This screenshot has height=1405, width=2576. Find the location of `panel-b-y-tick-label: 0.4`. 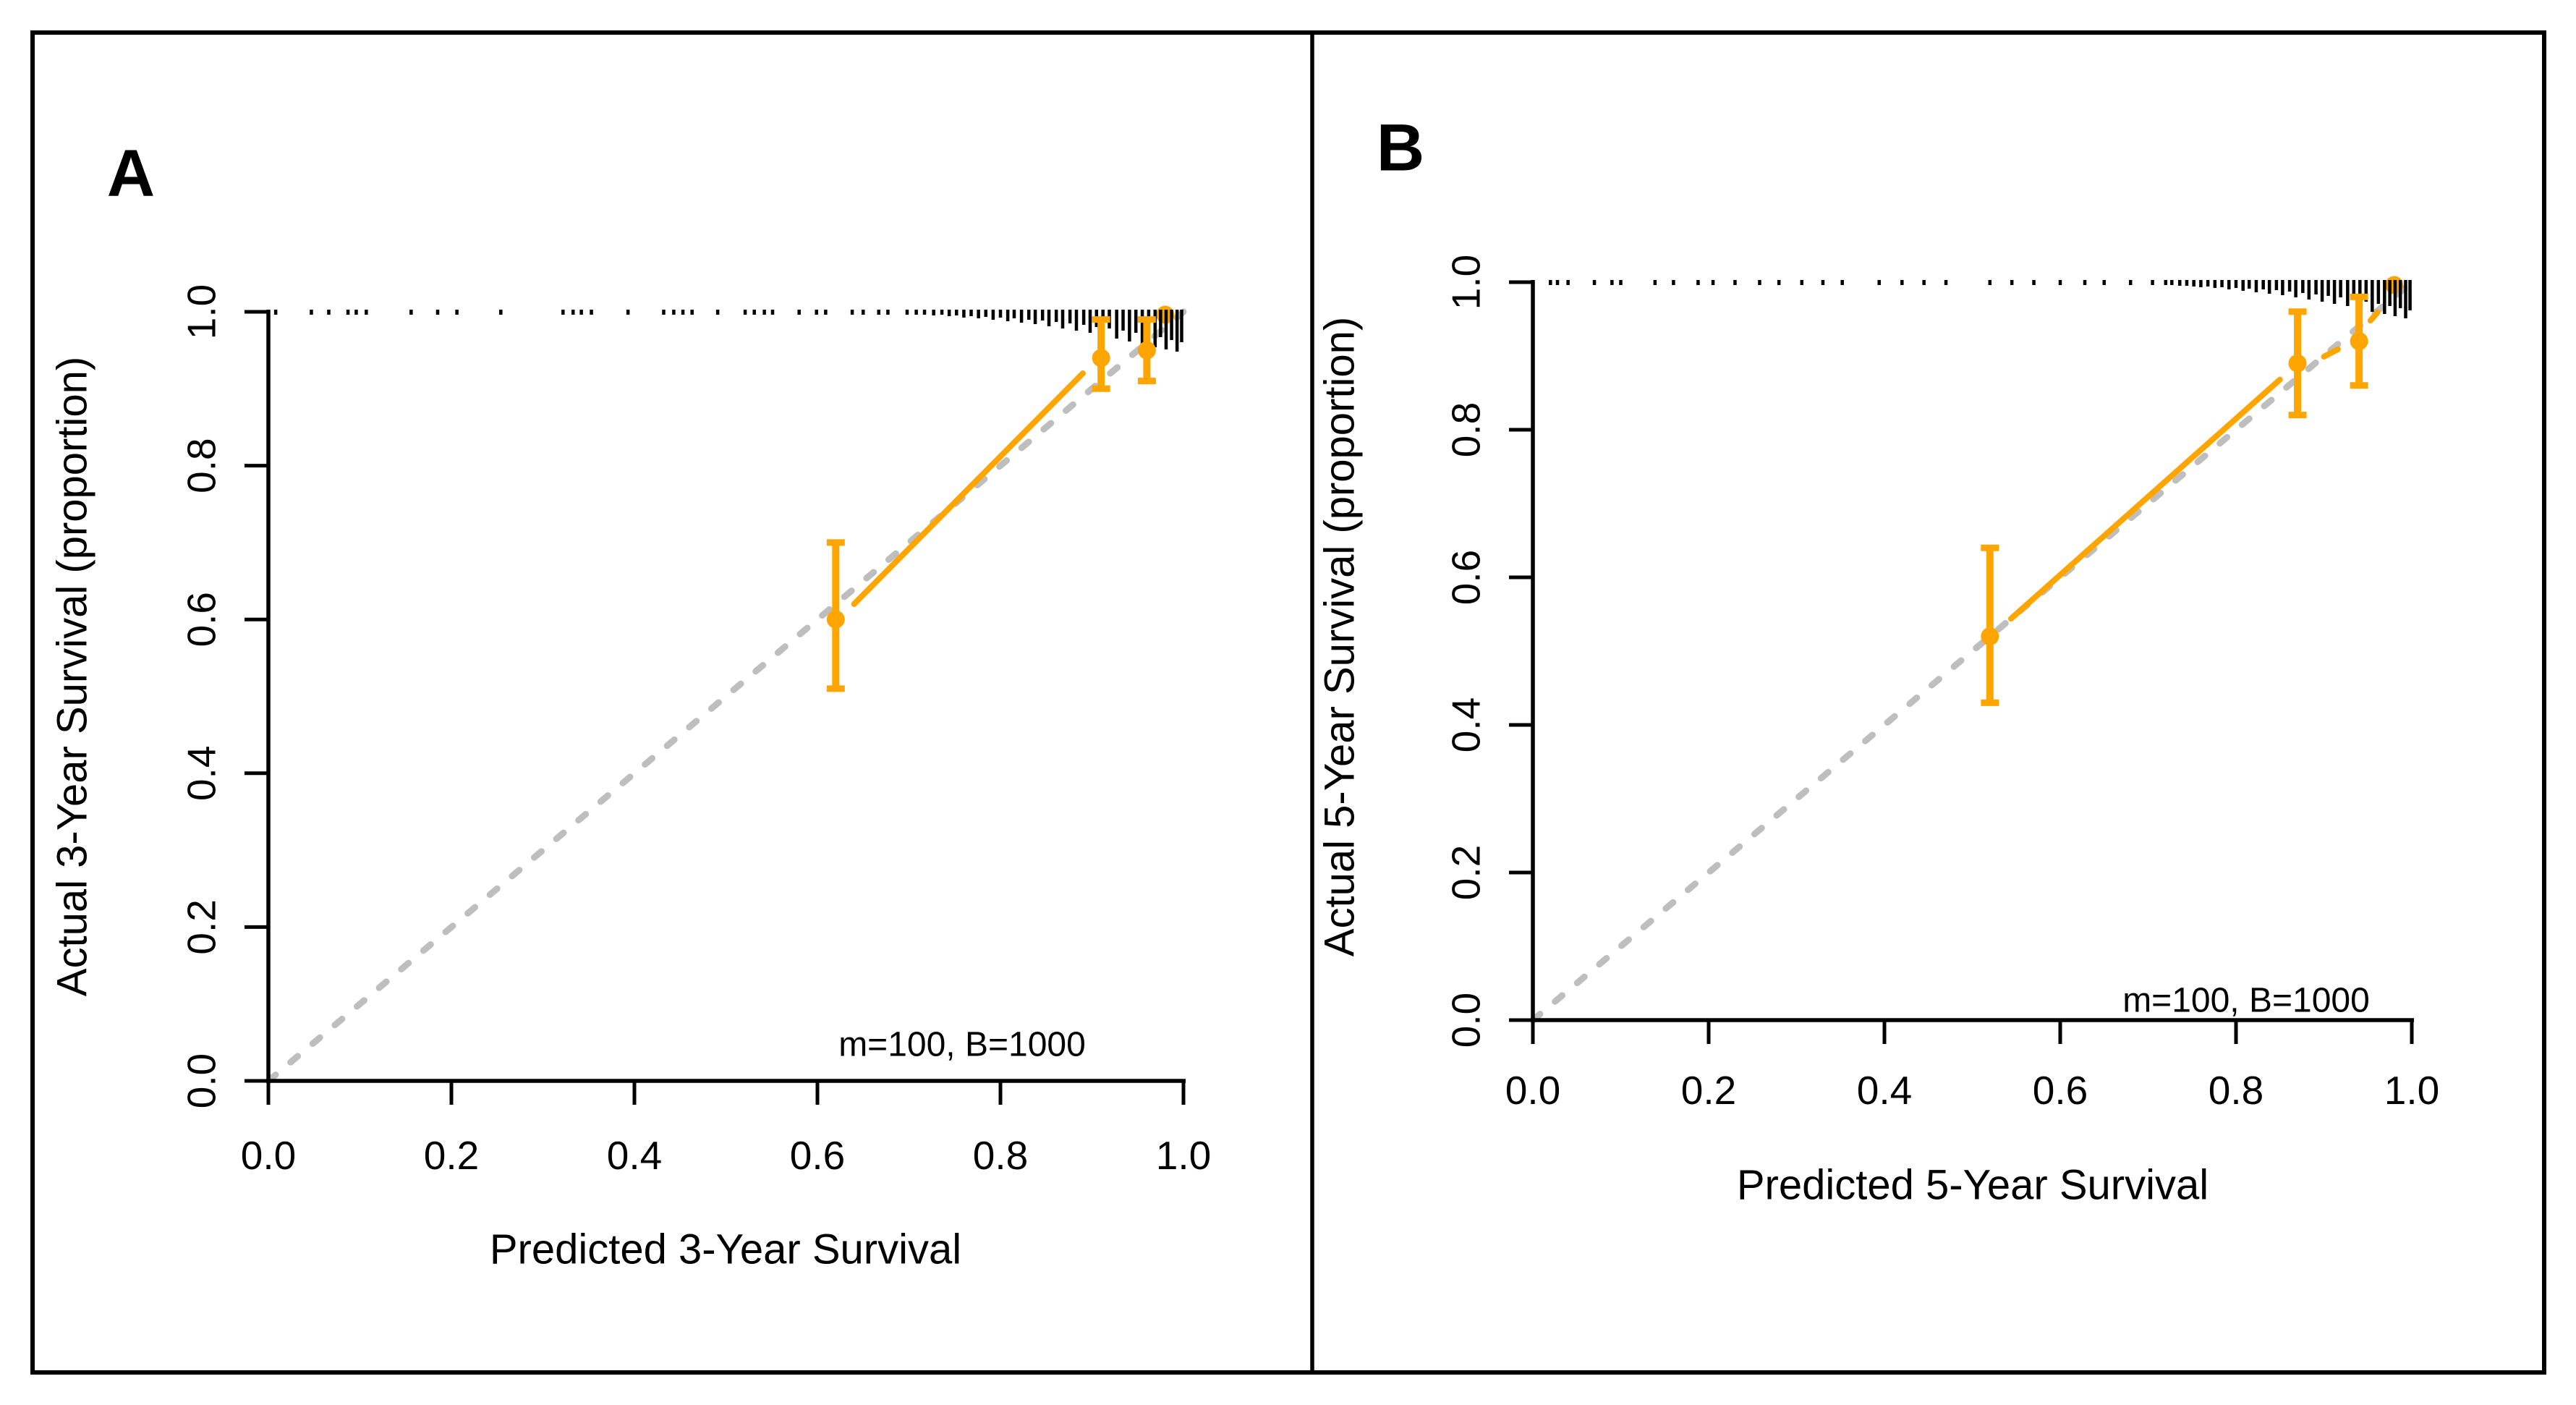

panel-b-y-tick-label: 0.4 is located at coordinates (1466, 724).